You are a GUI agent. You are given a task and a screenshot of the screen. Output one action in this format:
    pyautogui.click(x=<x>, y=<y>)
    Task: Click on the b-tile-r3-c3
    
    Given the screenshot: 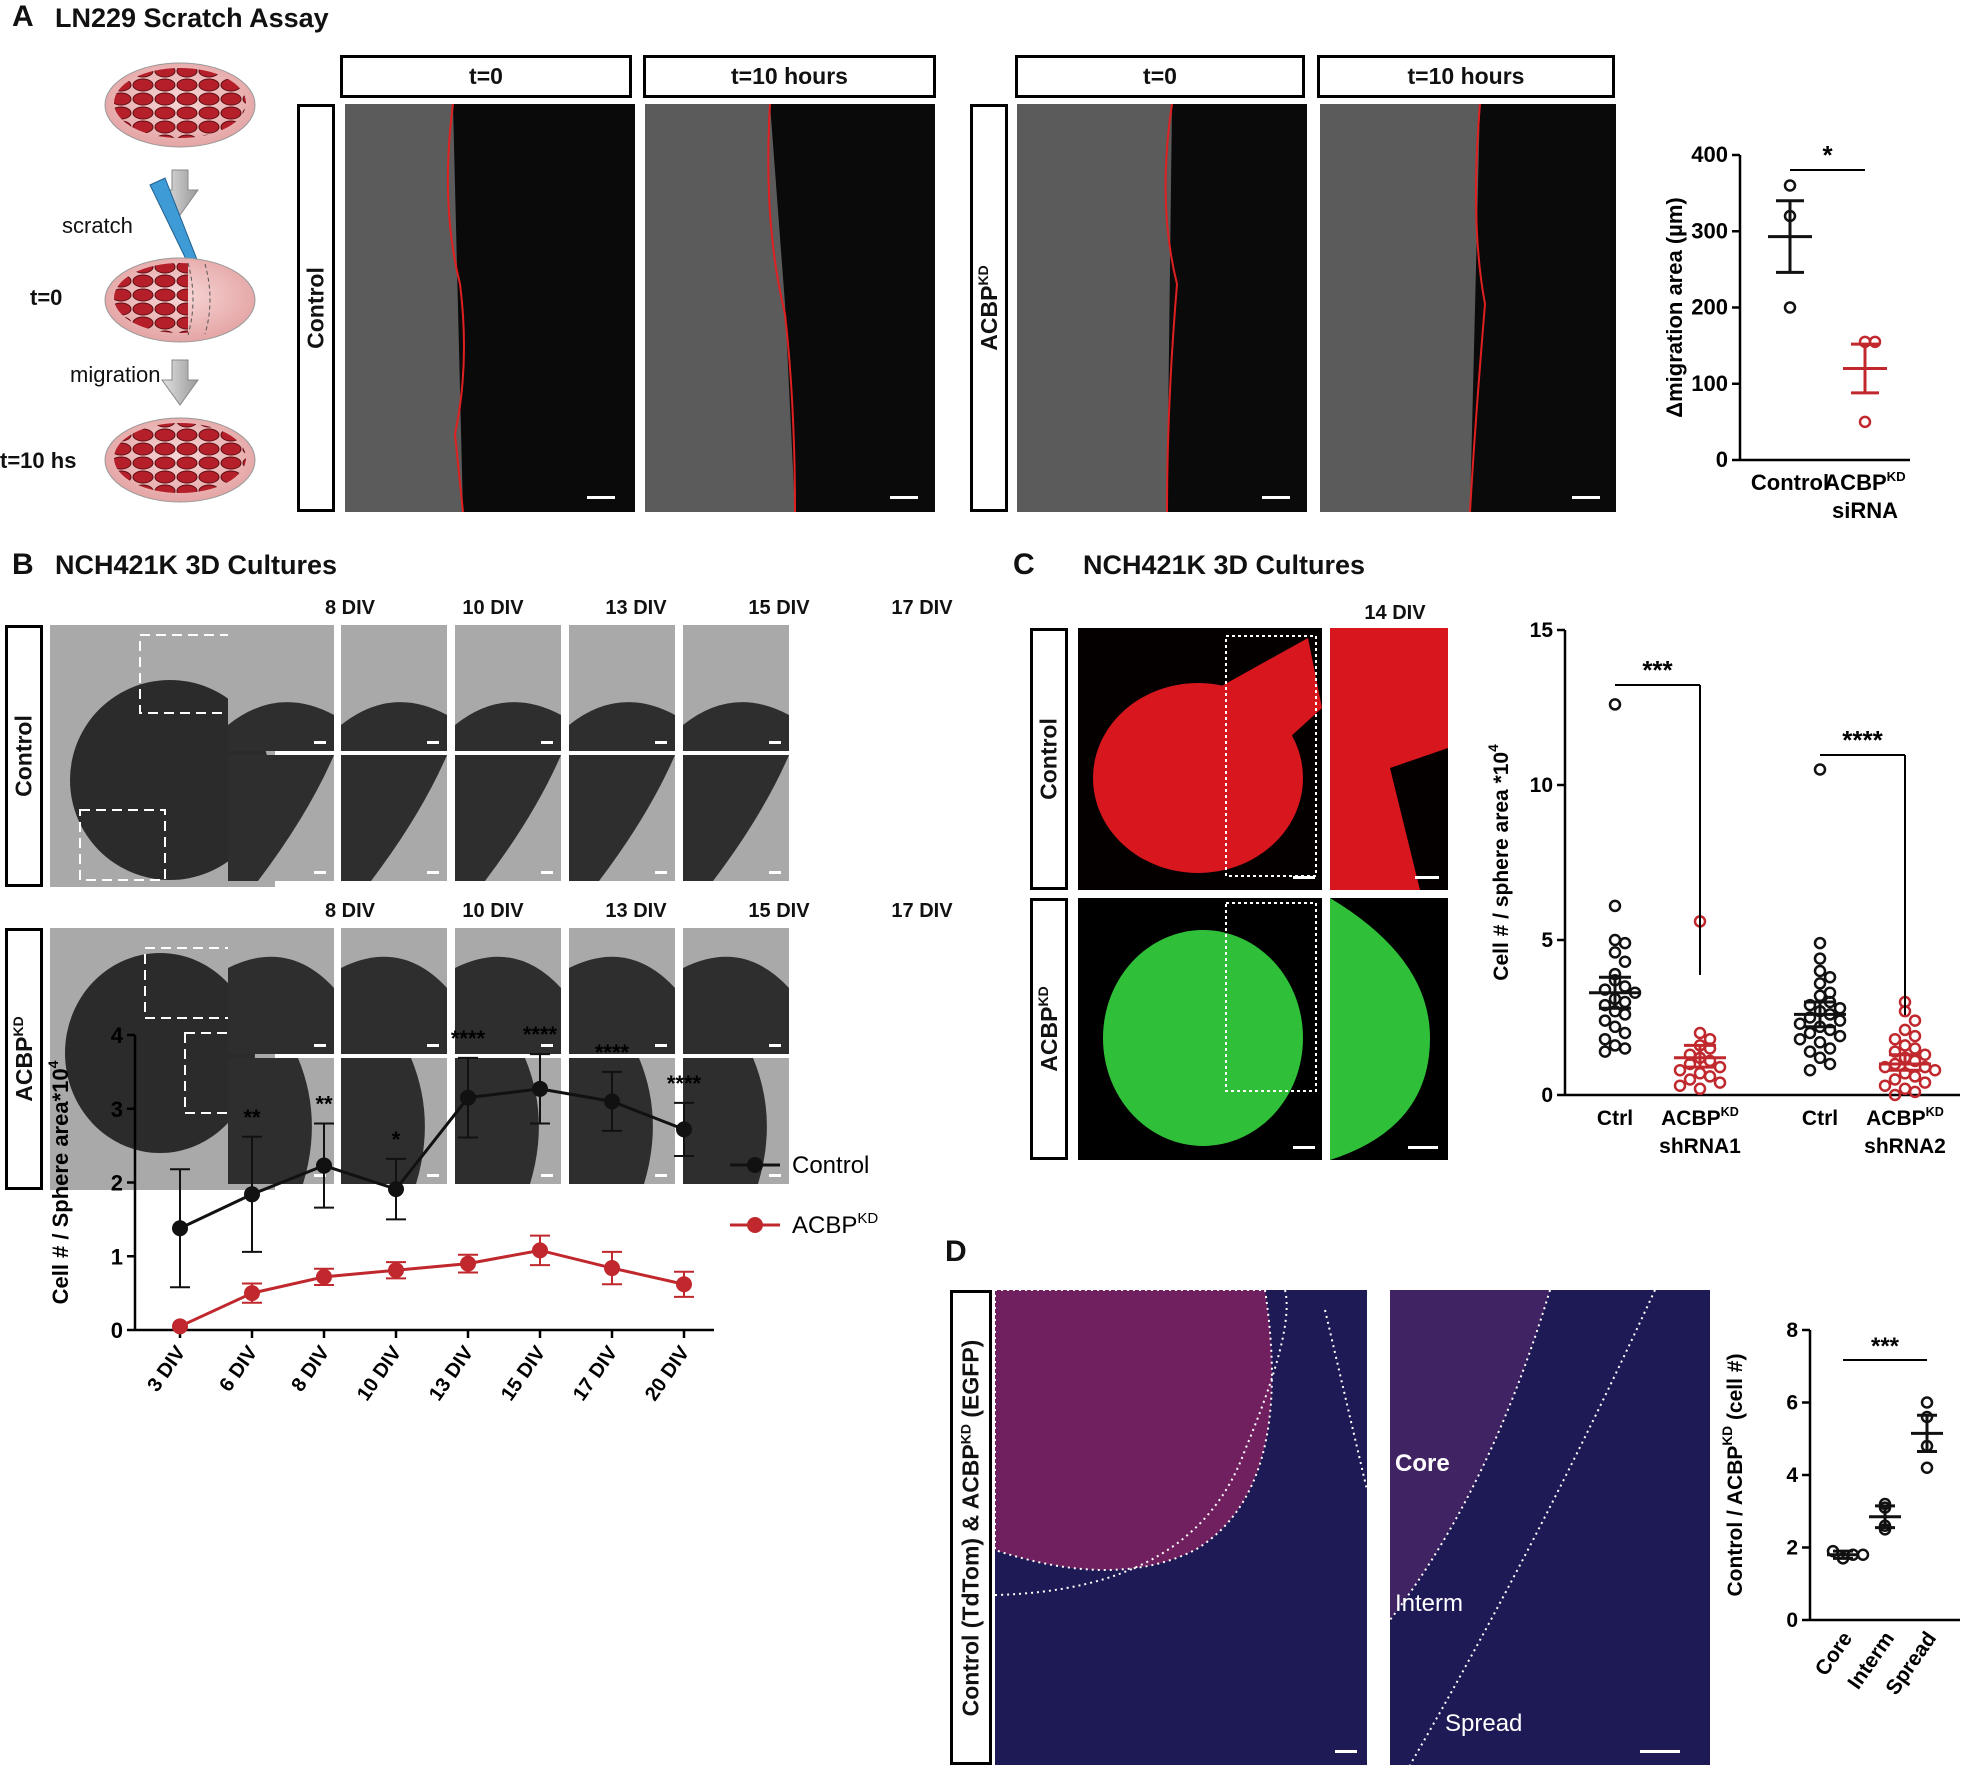 What is the action you would take?
    pyautogui.click(x=508, y=991)
    